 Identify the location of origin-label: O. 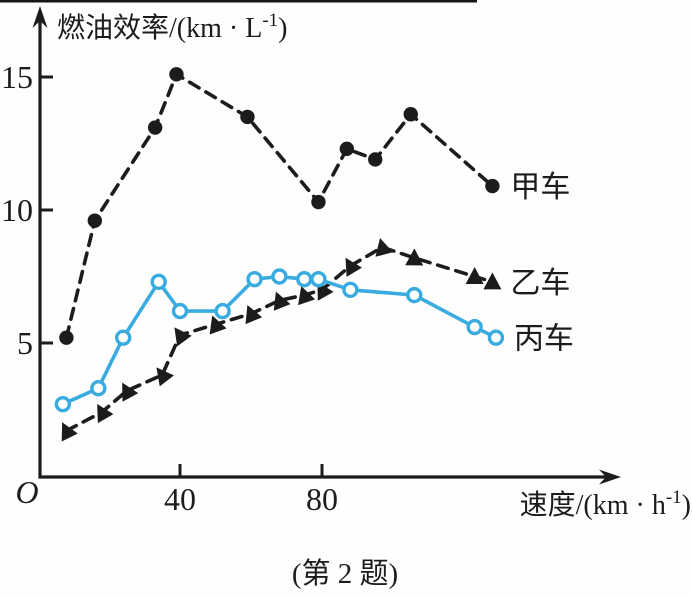
(26, 492).